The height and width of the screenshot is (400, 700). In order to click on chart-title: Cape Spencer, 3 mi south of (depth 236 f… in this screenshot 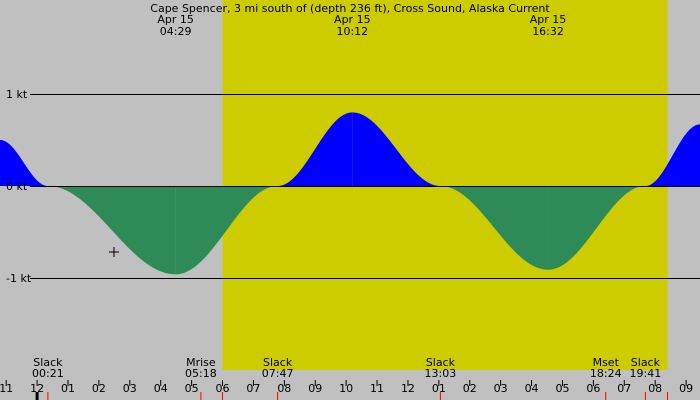, I will do `click(350, 8)`.